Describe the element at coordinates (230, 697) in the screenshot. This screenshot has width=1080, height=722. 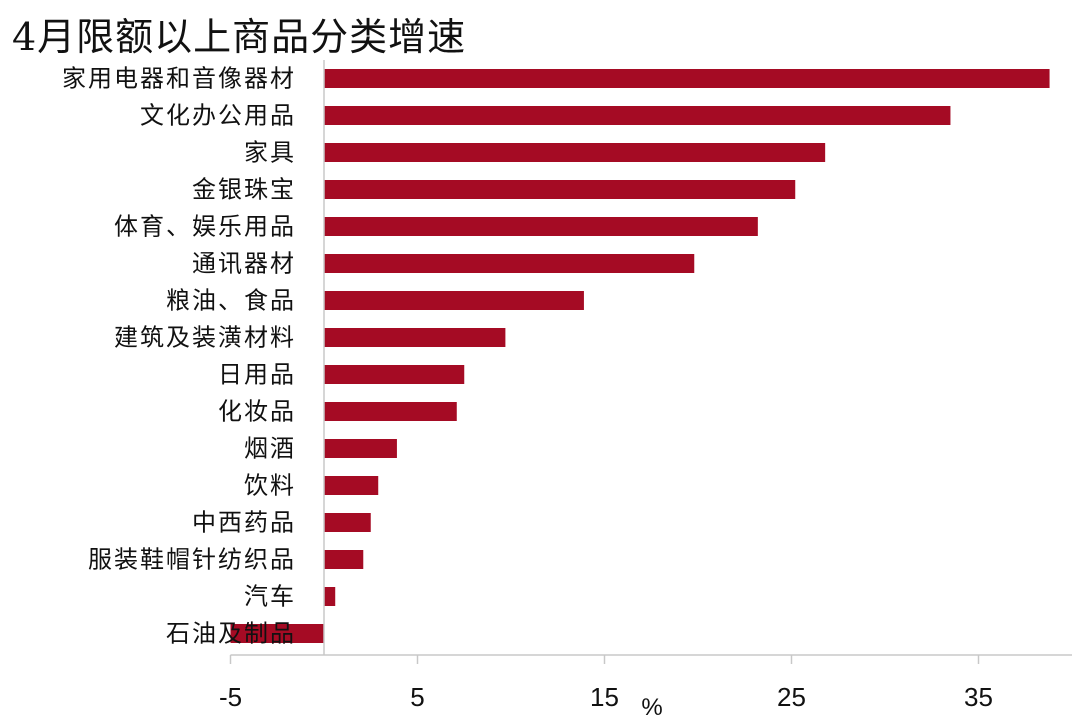
I see `x-tick-label: -5` at that location.